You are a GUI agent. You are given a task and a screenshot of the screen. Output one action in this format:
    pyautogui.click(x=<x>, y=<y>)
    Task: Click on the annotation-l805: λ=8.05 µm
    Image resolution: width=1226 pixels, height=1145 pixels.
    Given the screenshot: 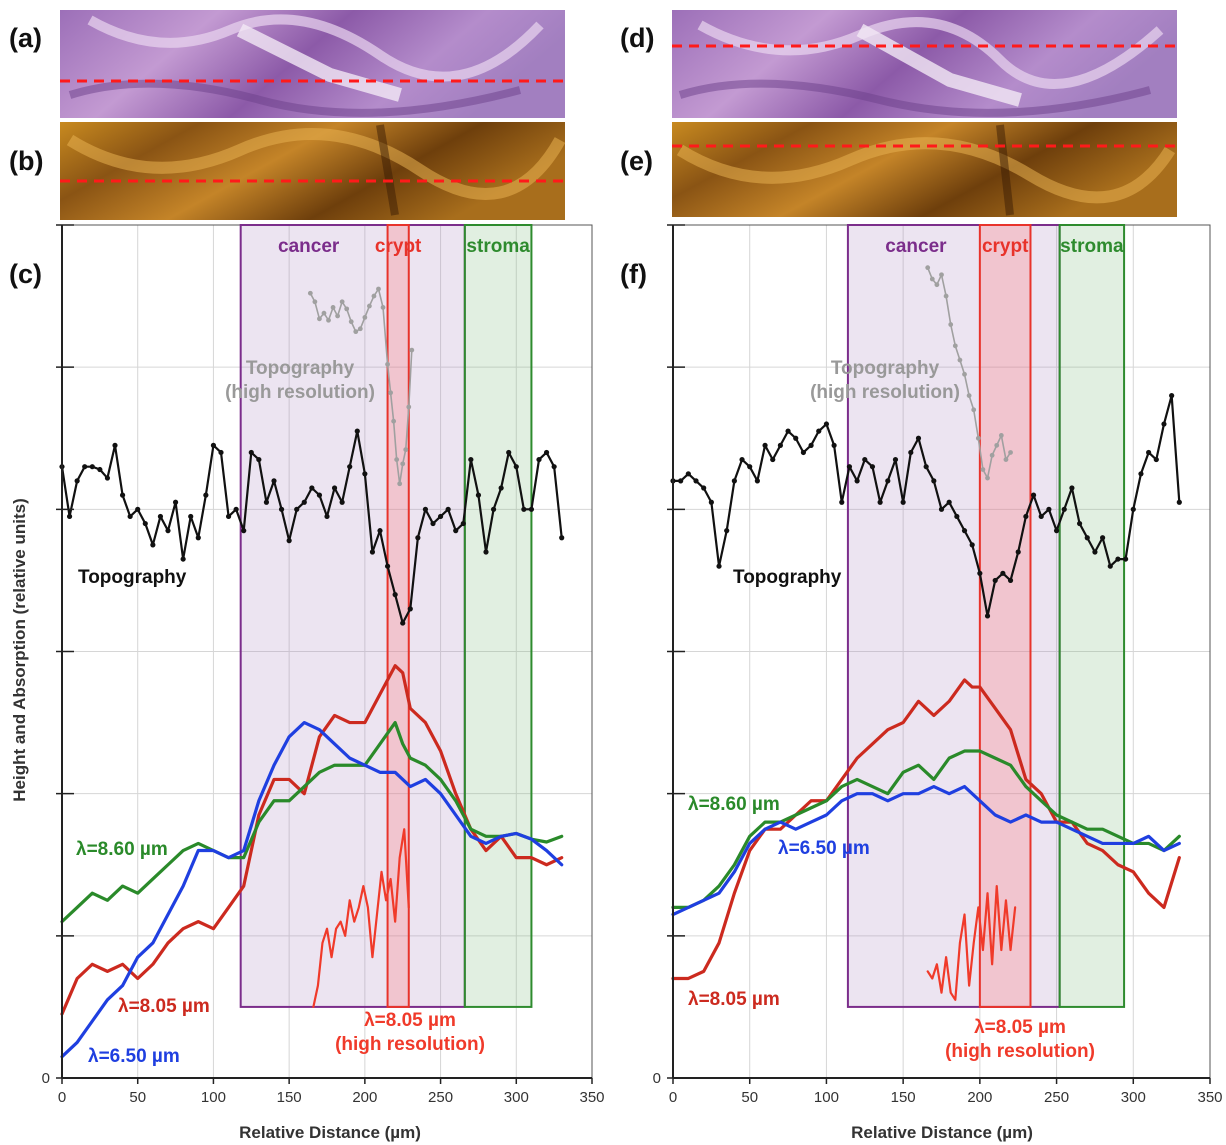 What is the action you would take?
    pyautogui.click(x=164, y=1006)
    